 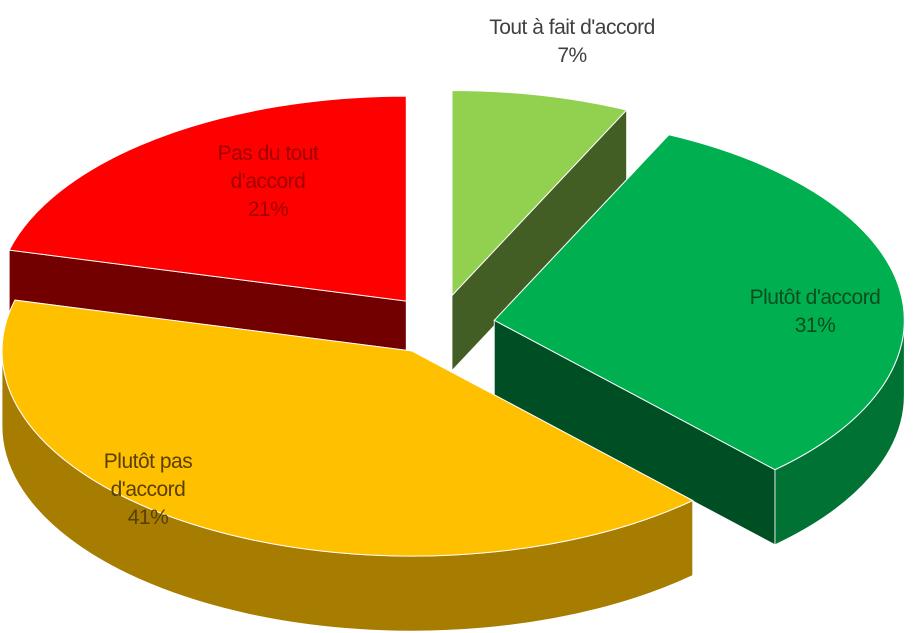 I want to click on value-label: 21%, so click(x=268, y=209).